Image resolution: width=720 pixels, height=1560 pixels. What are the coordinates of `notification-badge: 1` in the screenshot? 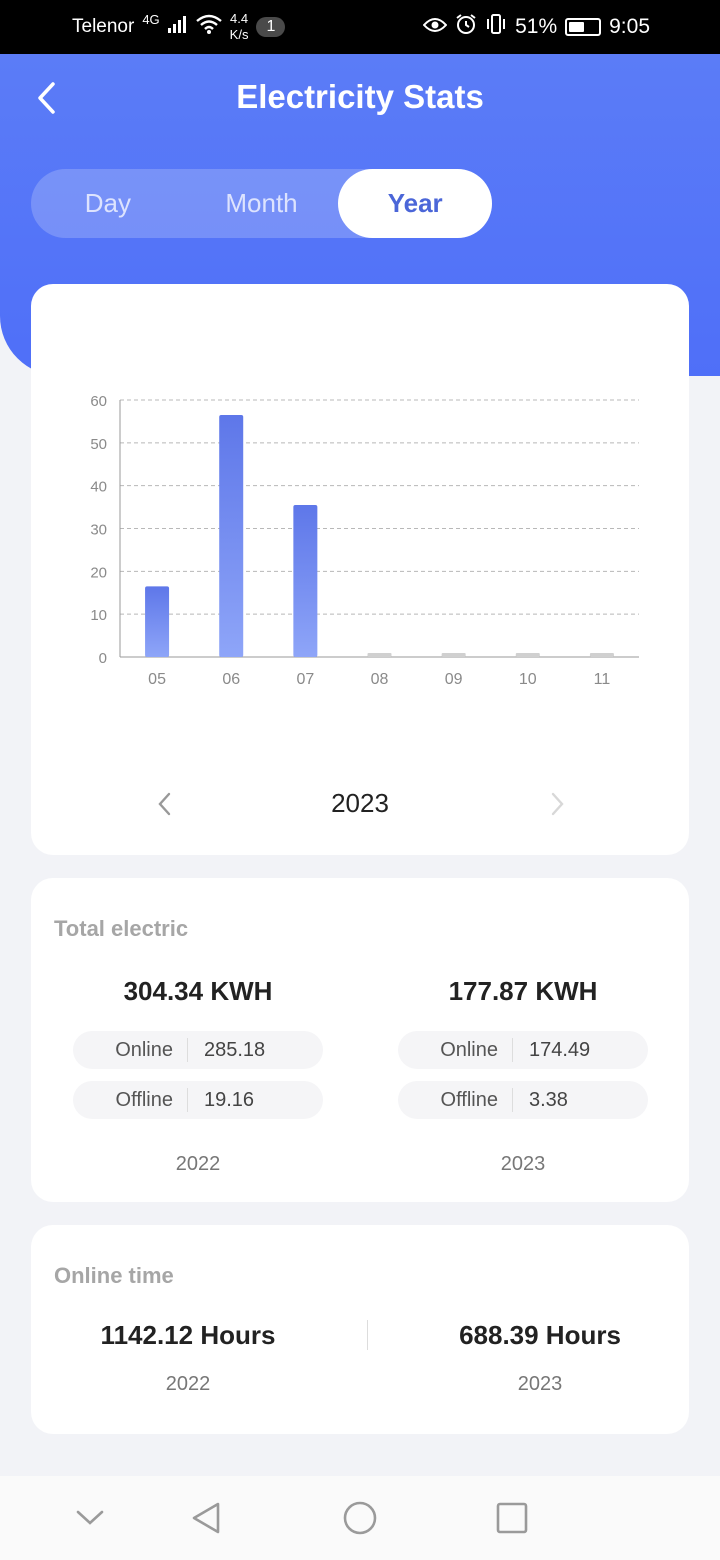 It's located at (271, 27).